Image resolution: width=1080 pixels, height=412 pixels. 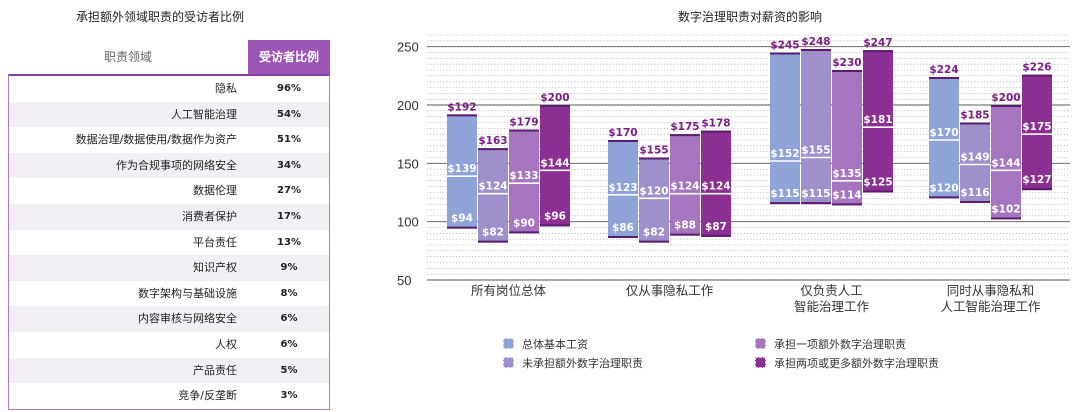 What do you see at coordinates (653, 191) in the screenshot?
I see `median-value-label: $120` at bounding box center [653, 191].